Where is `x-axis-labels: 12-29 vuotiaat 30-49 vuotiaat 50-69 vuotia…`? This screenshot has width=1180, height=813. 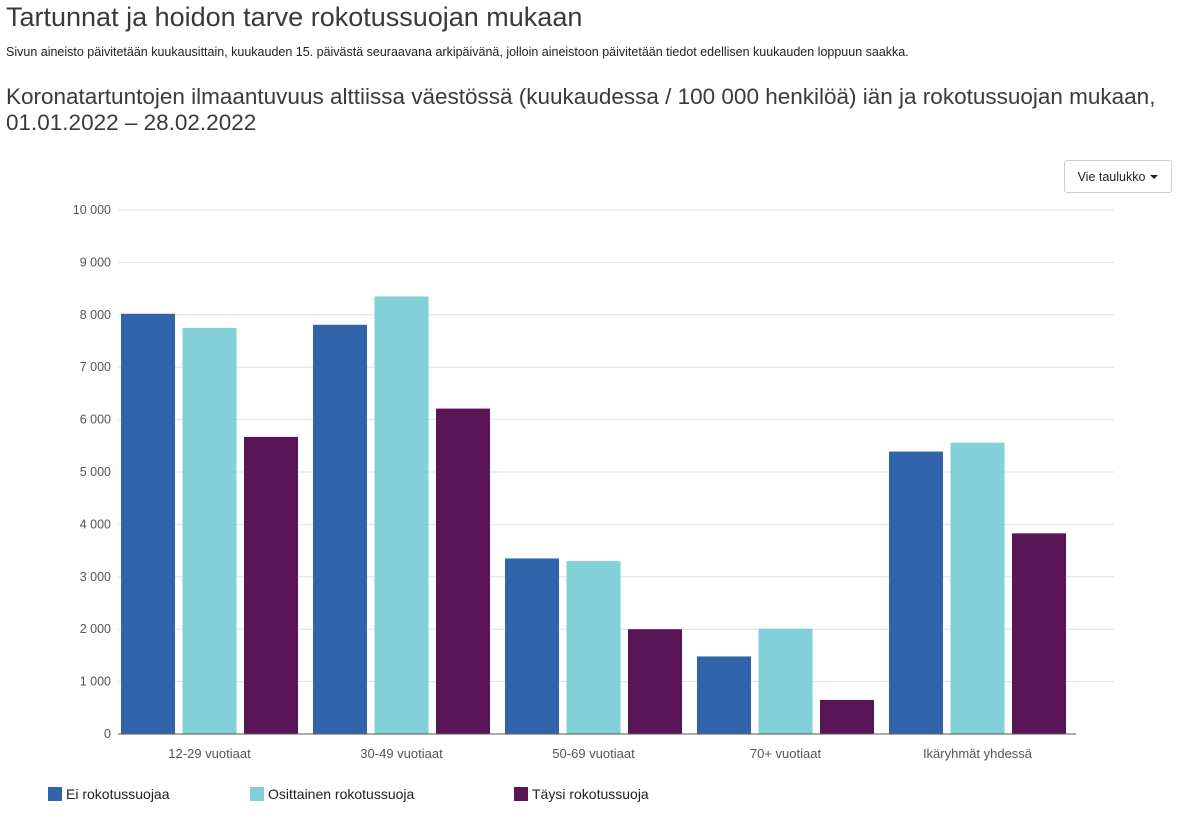 x-axis-labels: 12-29 vuotiaat 30-49 vuotiaat 50-69 vuotia… is located at coordinates (600, 753).